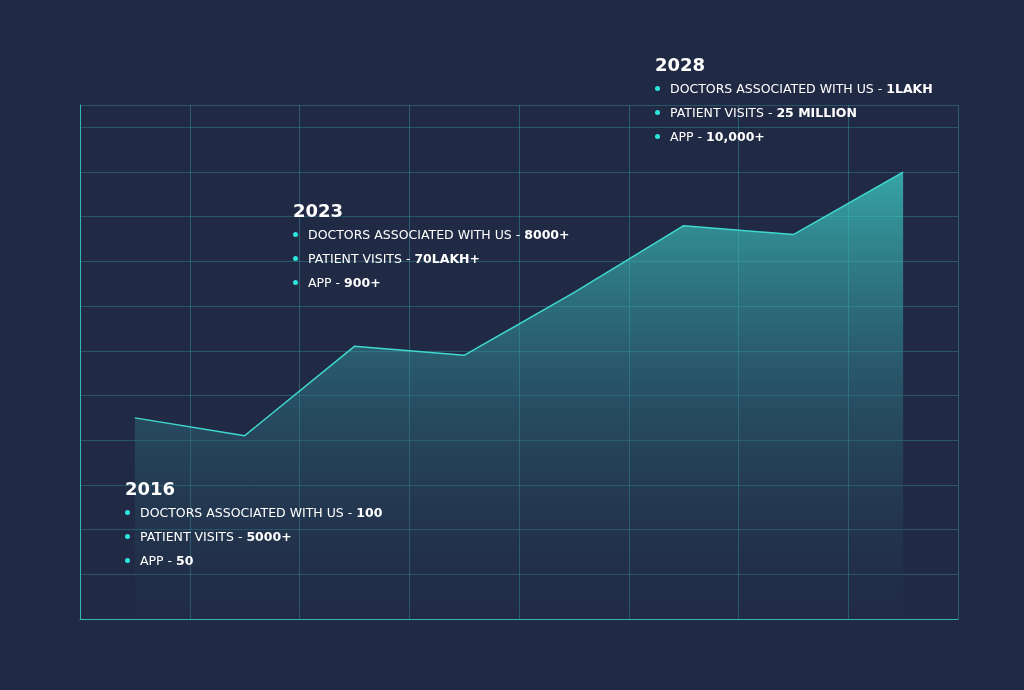 Image resolution: width=1024 pixels, height=690 pixels. I want to click on annotation: APP - 900+, so click(344, 282).